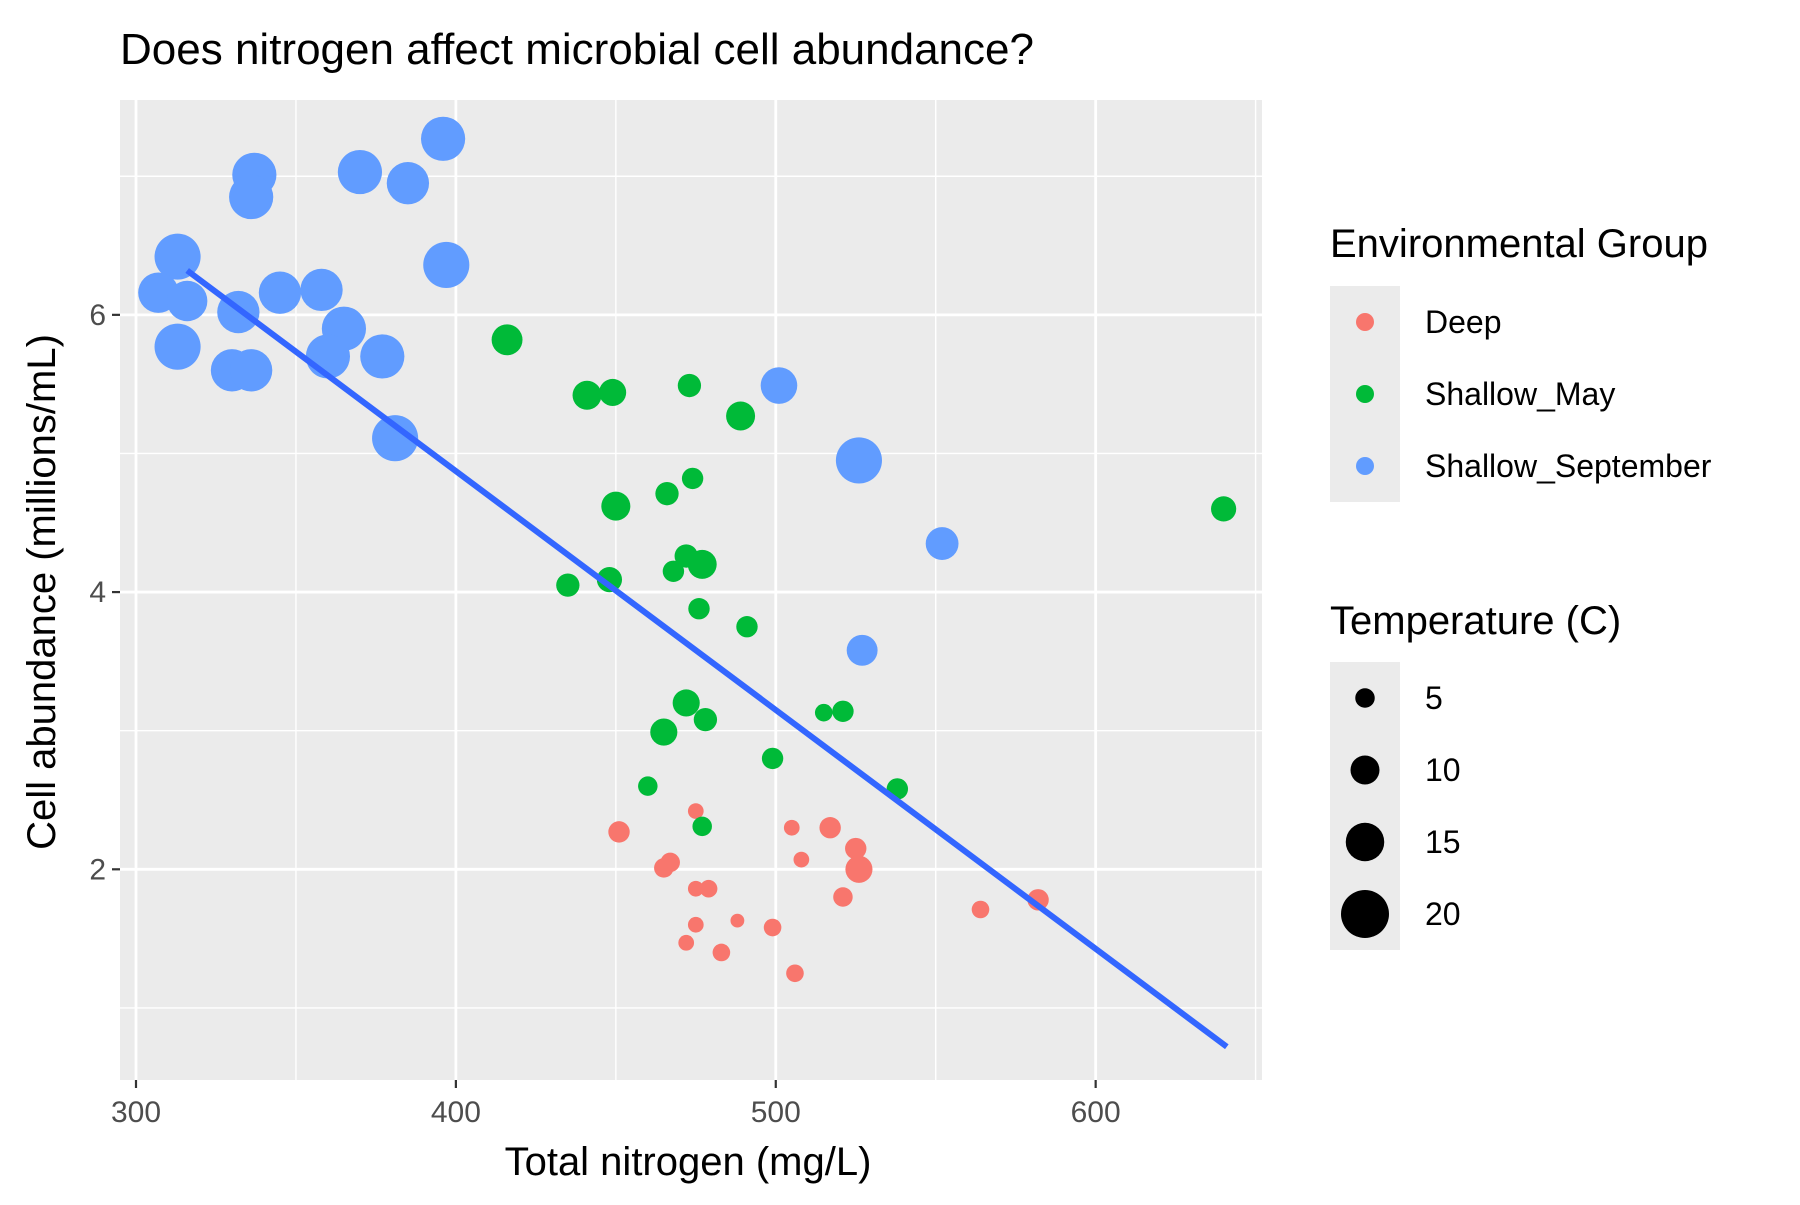 The image size is (1800, 1205). I want to click on color-legend-label: Shallow_May, so click(1520, 394).